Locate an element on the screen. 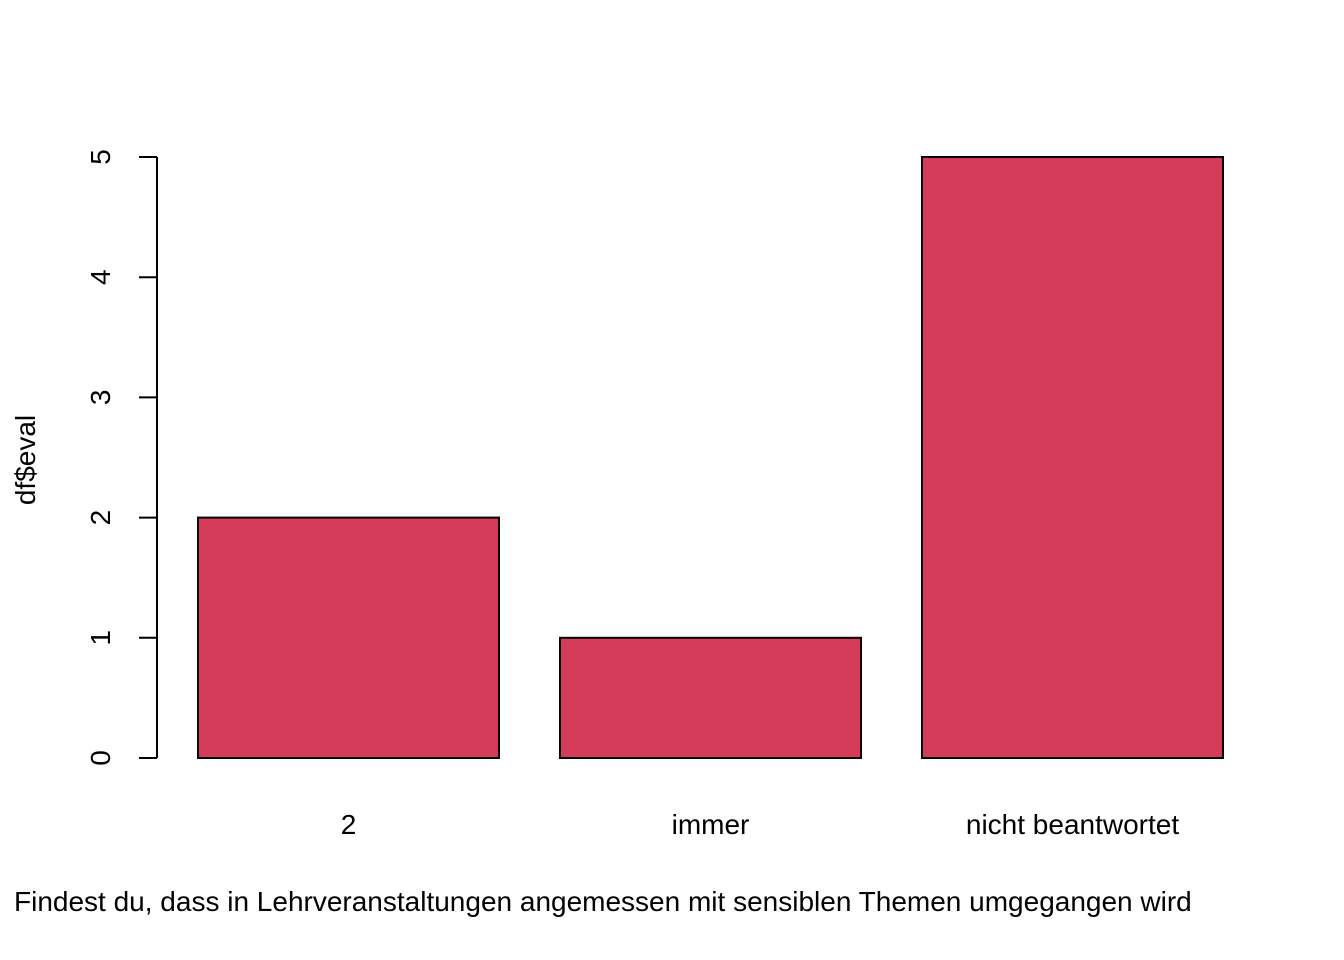 The image size is (1344, 960). x-axis-labels: 2 immer nicht beantwortet is located at coordinates (760, 824).